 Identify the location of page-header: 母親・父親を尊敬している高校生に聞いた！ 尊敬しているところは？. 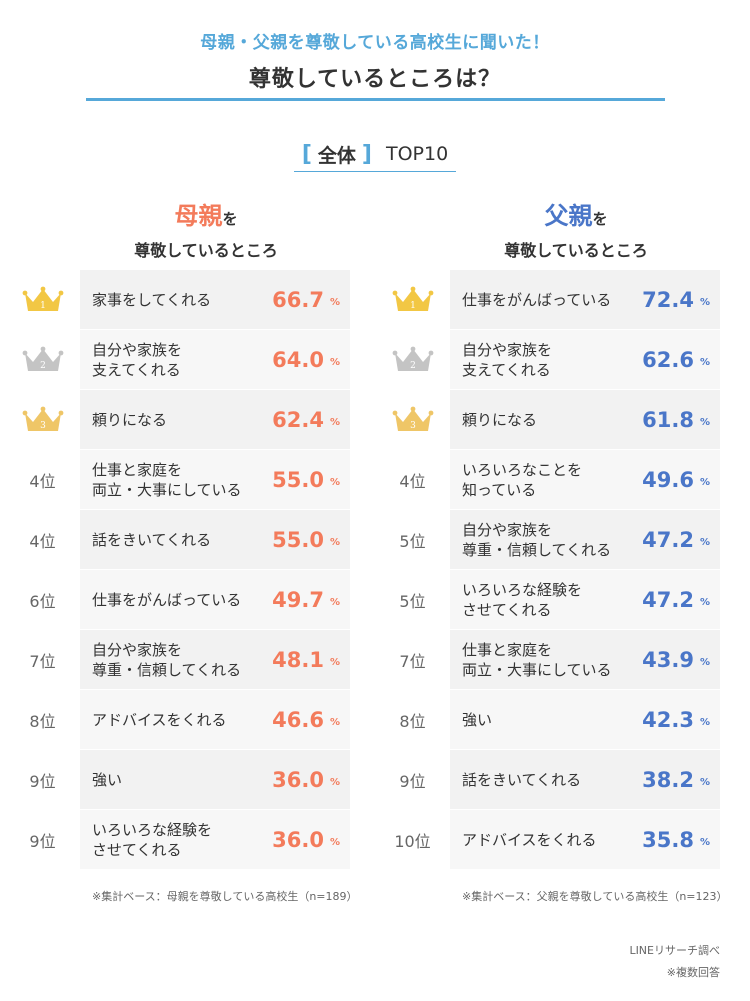
(375, 60).